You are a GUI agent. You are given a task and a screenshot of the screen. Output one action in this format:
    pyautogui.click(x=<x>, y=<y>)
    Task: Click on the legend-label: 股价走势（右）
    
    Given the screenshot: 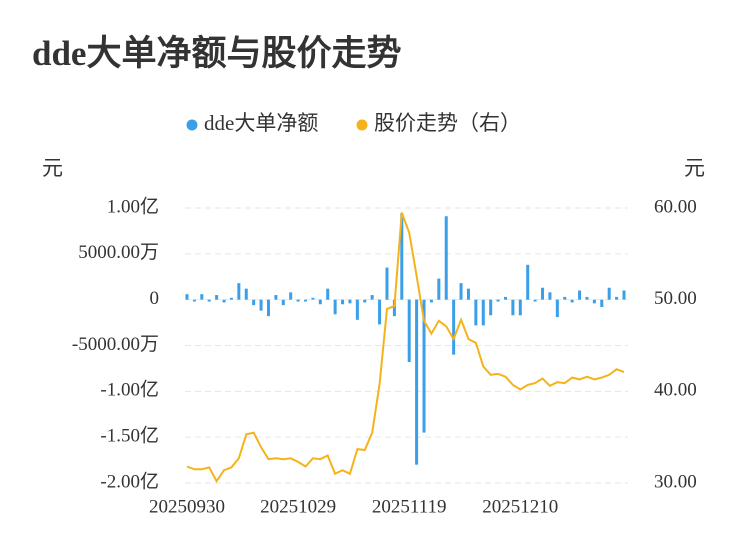 What is the action you would take?
    pyautogui.click(x=447, y=123)
    